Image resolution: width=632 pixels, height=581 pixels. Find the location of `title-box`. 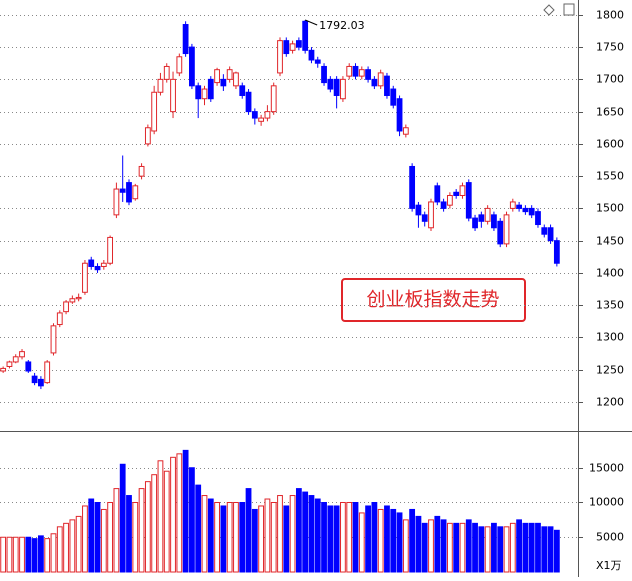

title-box is located at coordinates (433, 300).